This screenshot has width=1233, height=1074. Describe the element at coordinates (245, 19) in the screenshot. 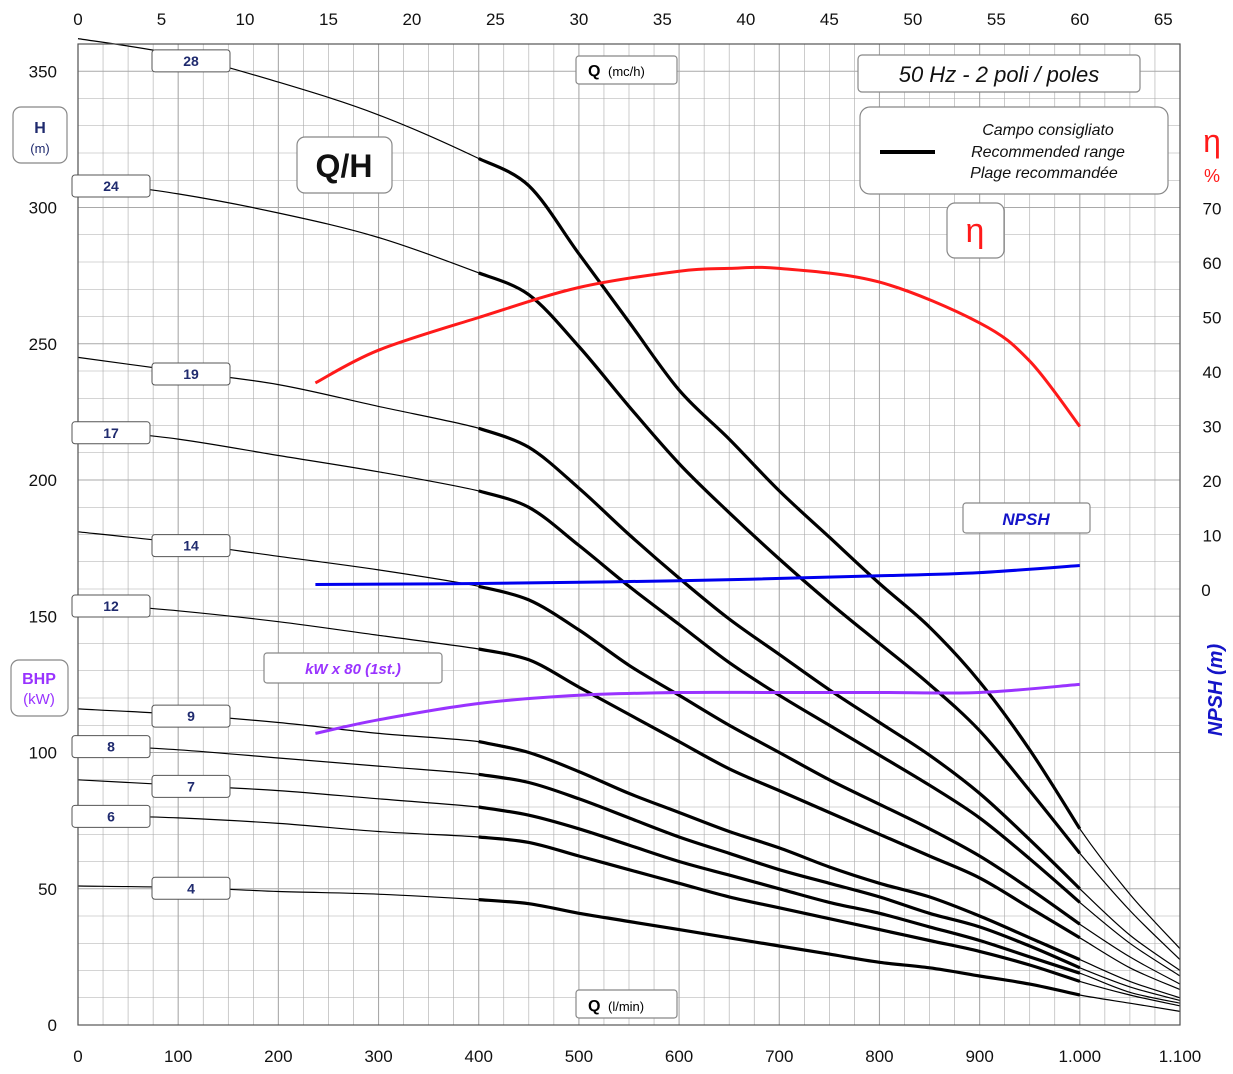

I see `top-tick-label: 10` at that location.